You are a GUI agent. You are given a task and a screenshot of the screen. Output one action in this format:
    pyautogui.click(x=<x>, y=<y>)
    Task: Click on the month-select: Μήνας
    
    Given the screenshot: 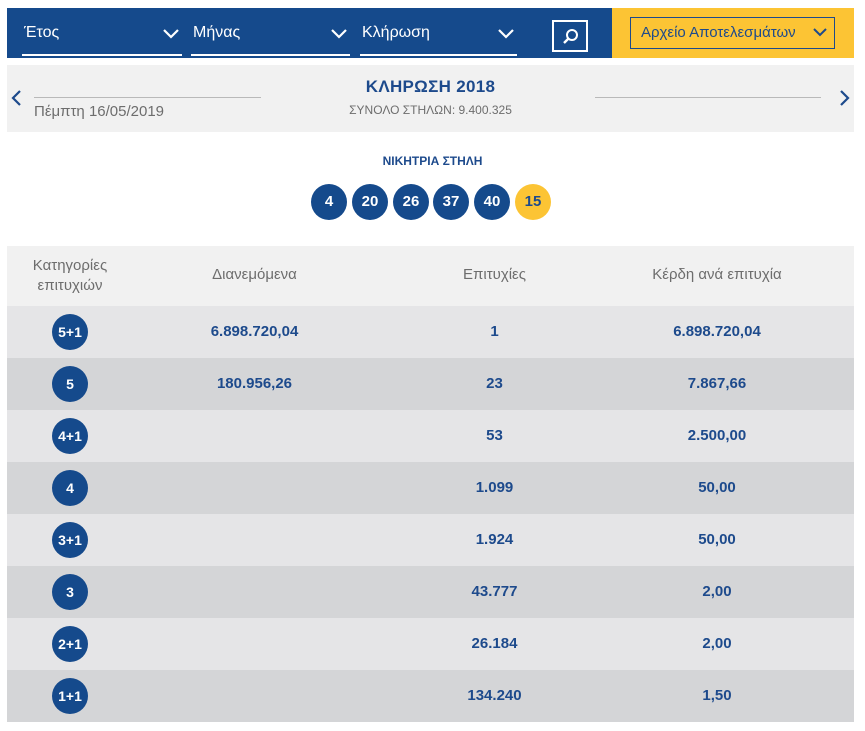 What is the action you would take?
    pyautogui.click(x=270, y=39)
    